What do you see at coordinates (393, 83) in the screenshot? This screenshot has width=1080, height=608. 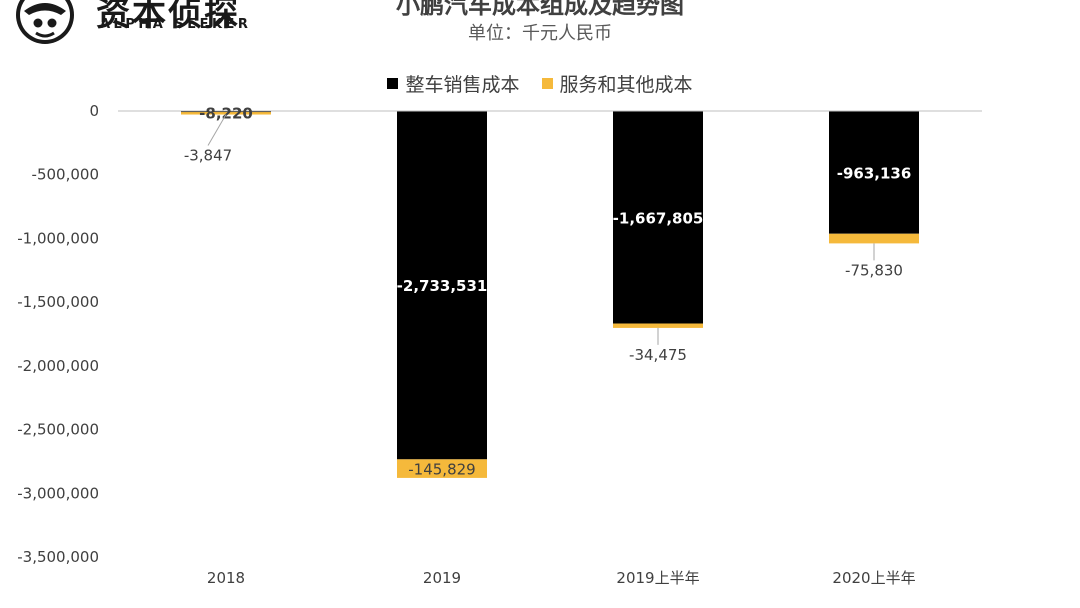 I see `legend-swatch-vehicle-sales-cost` at bounding box center [393, 83].